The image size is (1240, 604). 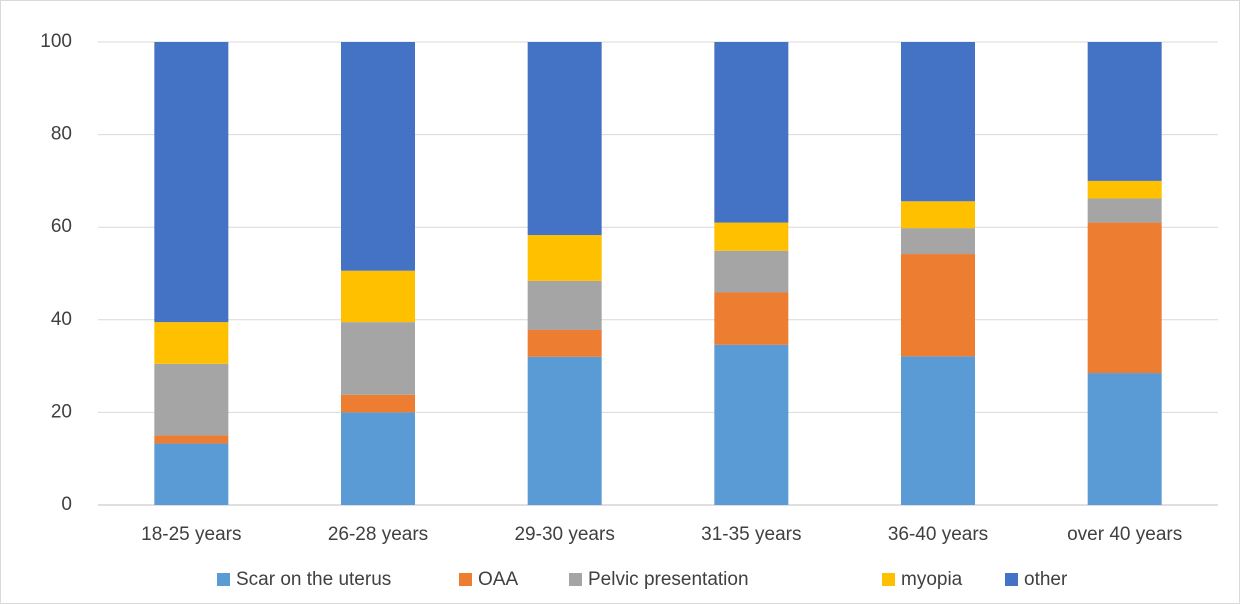 I want to click on bar-stack-36-40-years, so click(x=938, y=273).